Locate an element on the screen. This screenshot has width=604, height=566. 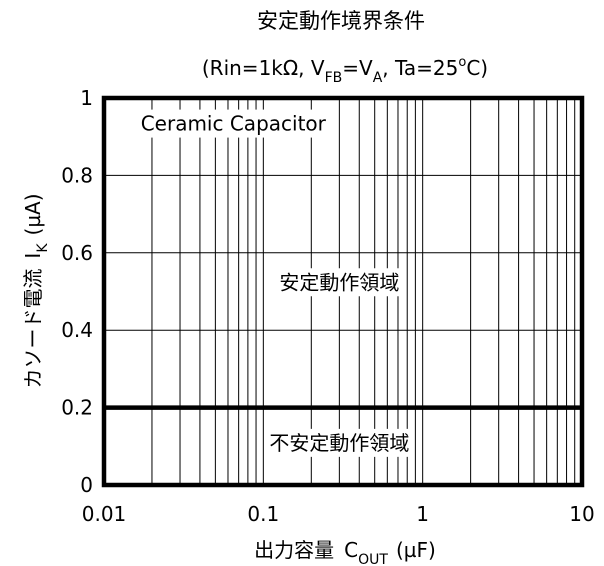
annotation-label: 不安定動作領域 is located at coordinates (339, 442).